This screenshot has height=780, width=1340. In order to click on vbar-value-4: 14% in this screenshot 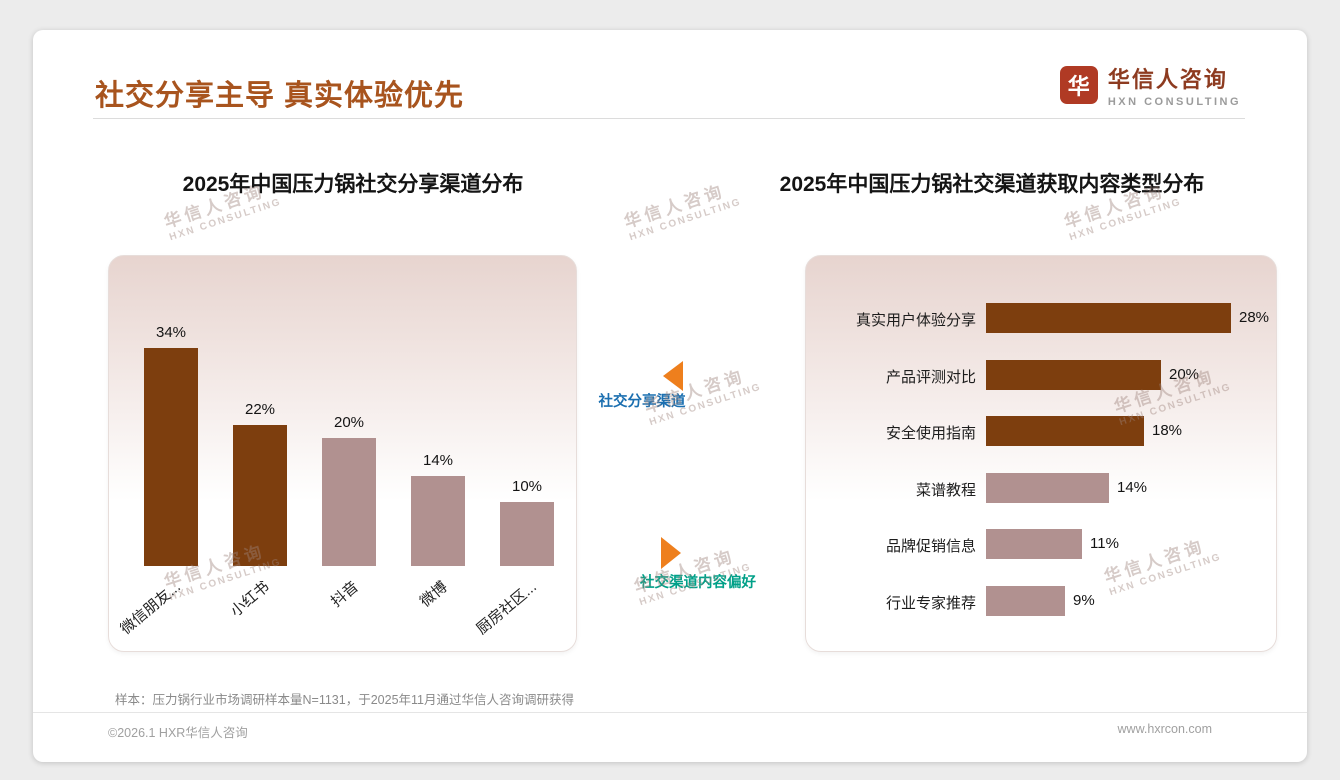, I will do `click(438, 460)`.